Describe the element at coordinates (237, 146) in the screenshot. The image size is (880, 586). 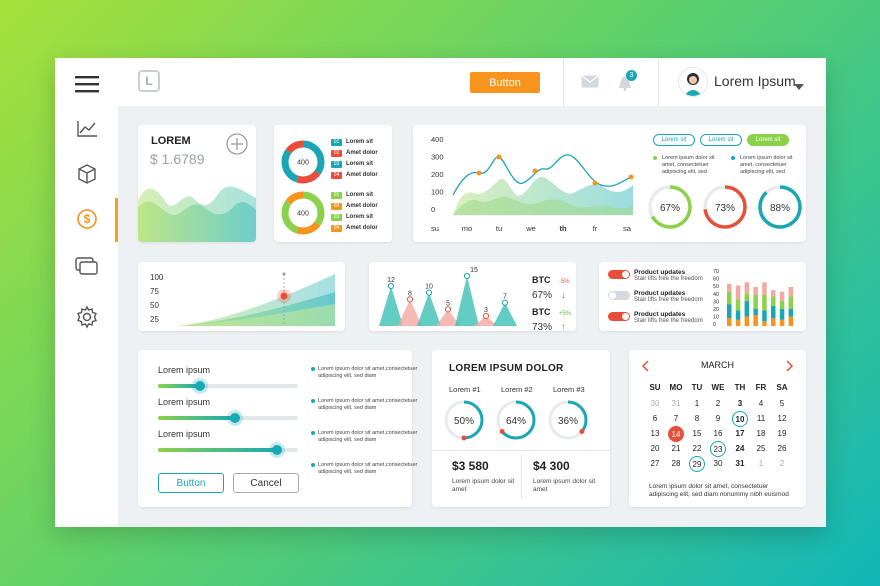
I see `add-circle-icon` at that location.